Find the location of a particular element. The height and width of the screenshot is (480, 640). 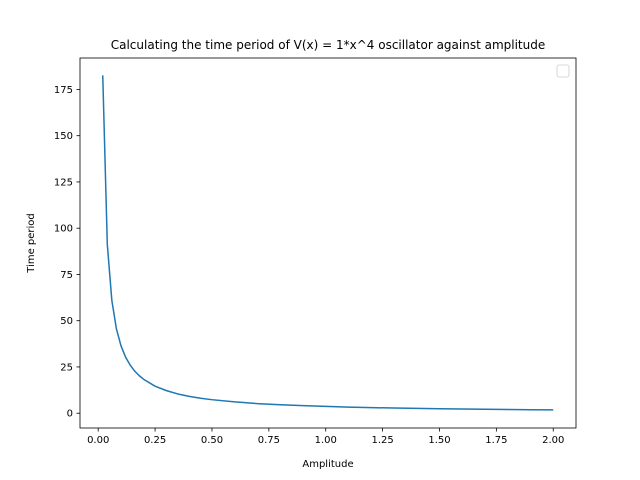

y-tick-label: 175 is located at coordinates (63, 90).